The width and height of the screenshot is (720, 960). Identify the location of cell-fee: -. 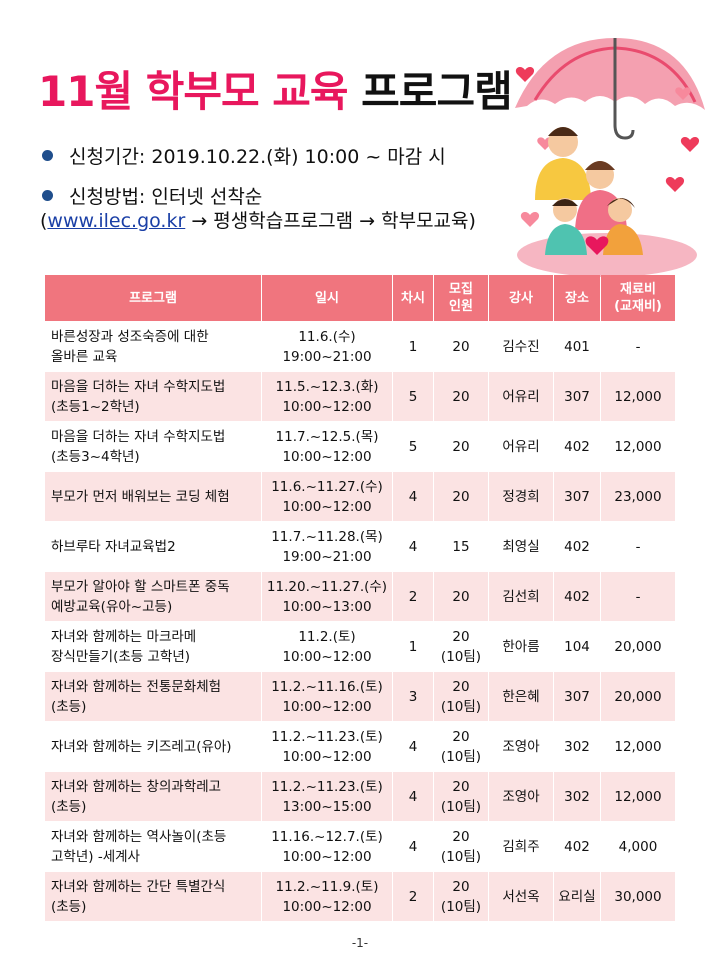
(638, 596).